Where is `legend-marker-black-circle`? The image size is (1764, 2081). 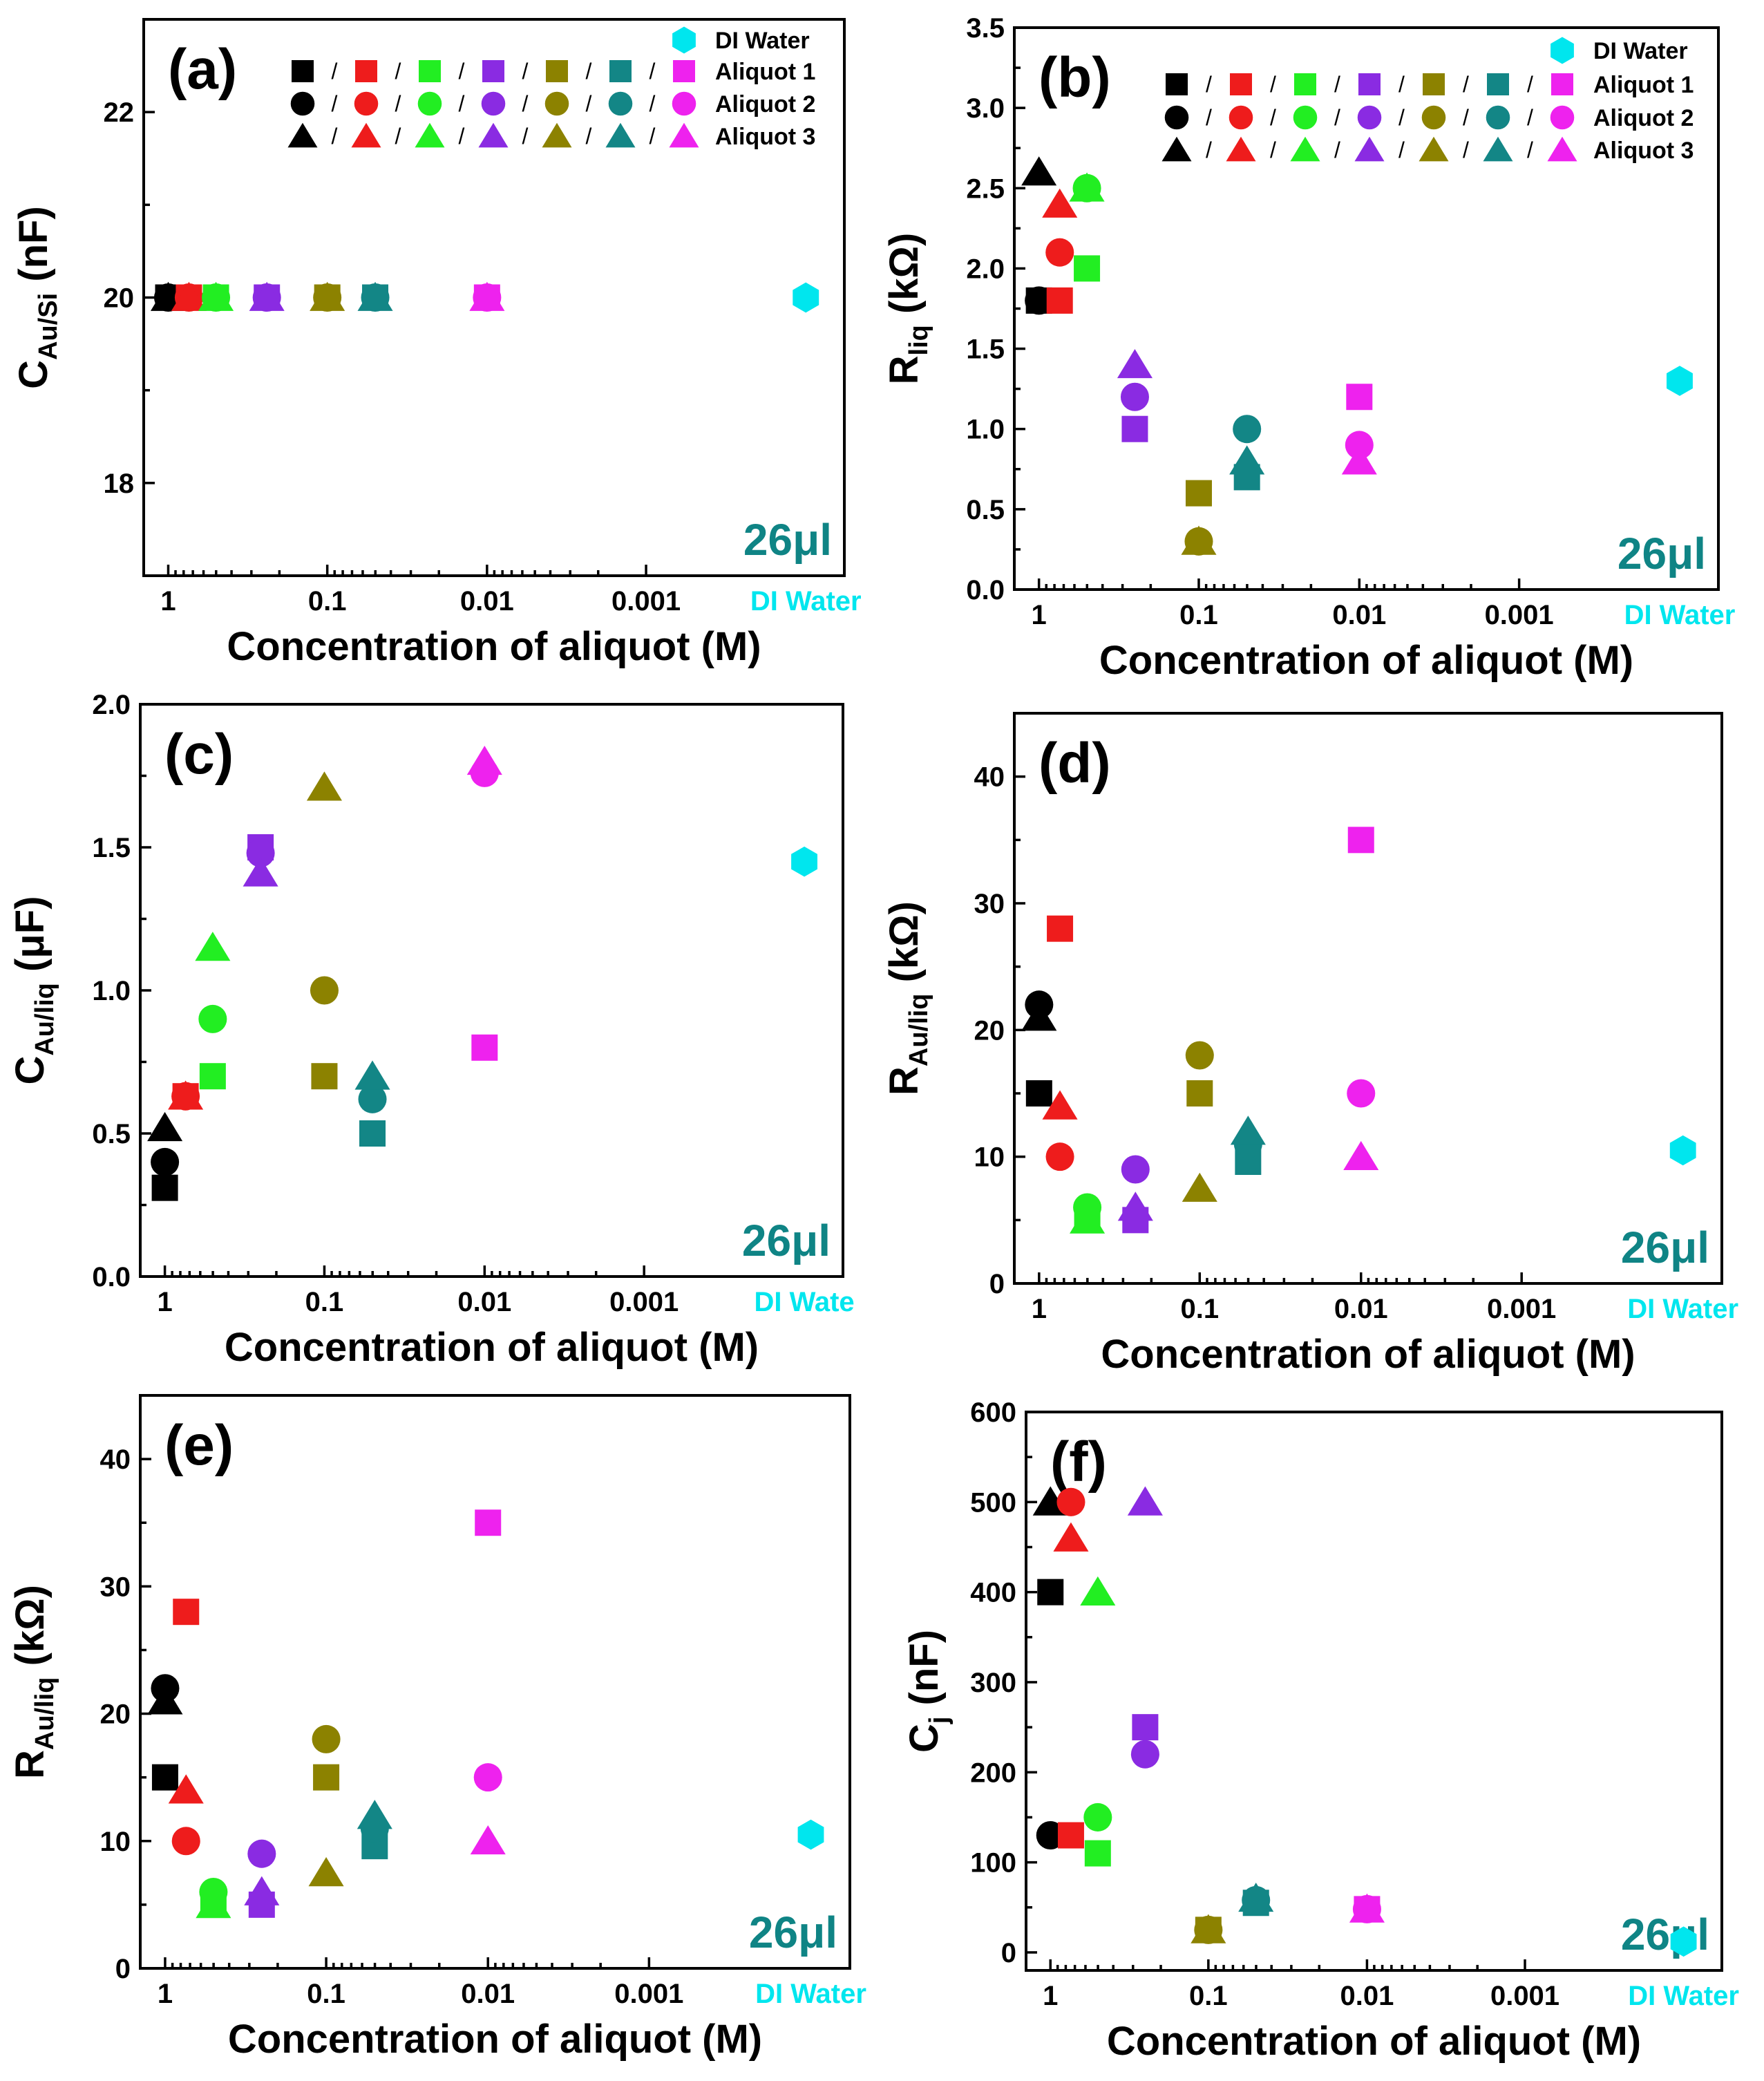 legend-marker-black-circle is located at coordinates (303, 103).